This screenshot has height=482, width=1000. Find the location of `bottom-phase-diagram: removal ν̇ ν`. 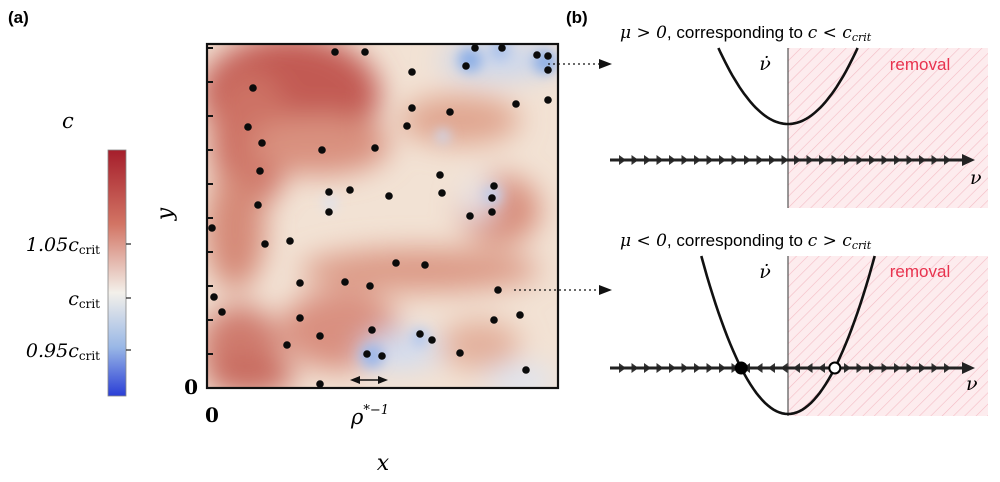

bottom-phase-diagram: removal ν̇ ν is located at coordinates (799, 335).